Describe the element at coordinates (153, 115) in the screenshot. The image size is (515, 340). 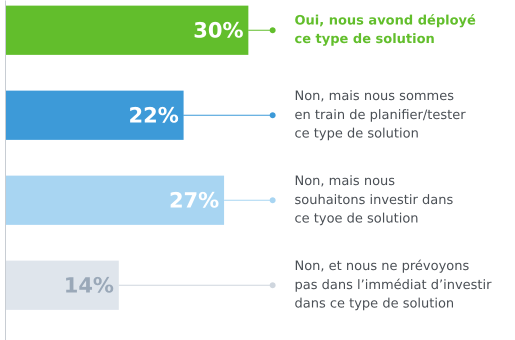
I see `data-label: 22%` at that location.